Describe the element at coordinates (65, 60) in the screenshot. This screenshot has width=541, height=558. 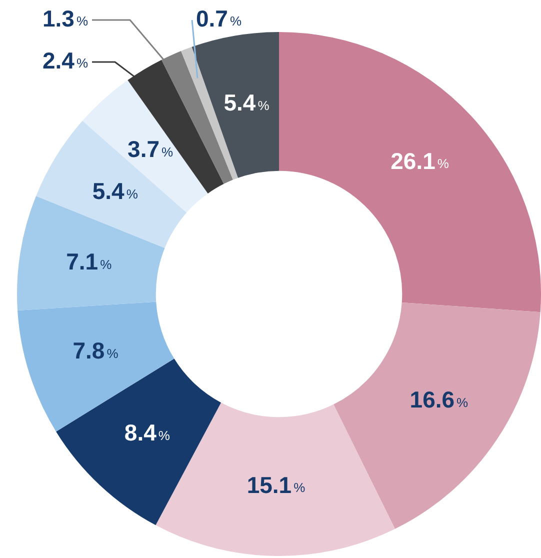
I see `data-label: 2.4%` at that location.